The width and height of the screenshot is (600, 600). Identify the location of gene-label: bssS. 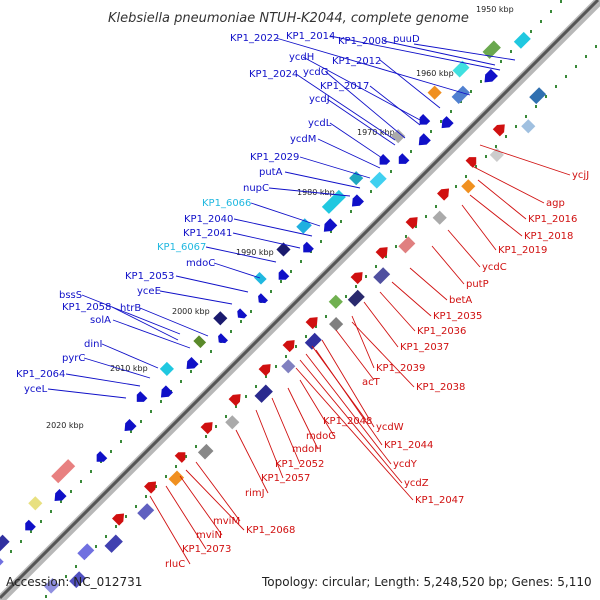
(70, 295).